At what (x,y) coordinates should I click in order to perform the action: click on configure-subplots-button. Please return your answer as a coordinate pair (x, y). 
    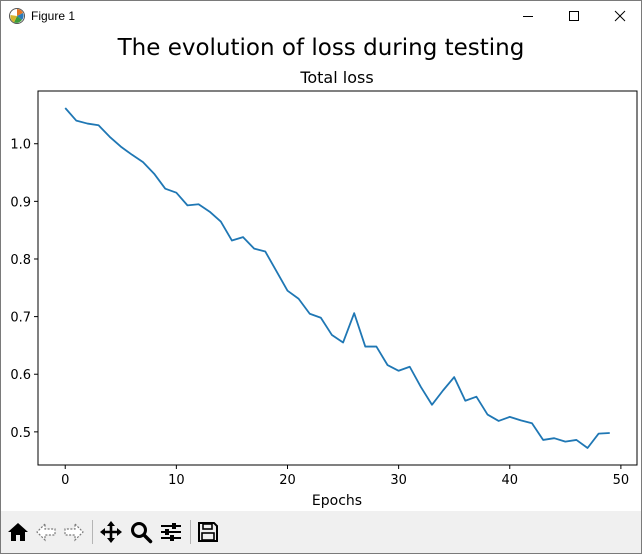
    Looking at the image, I should click on (171, 532).